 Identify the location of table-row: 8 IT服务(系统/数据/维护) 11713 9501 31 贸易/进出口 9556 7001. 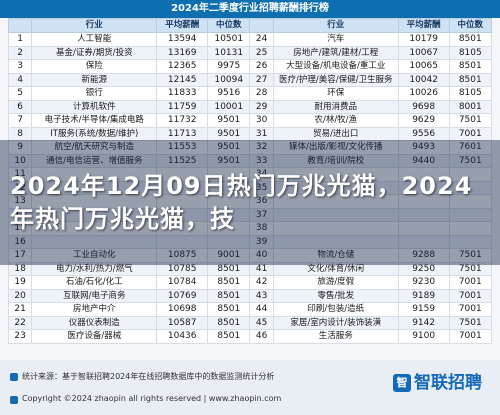
(250, 133).